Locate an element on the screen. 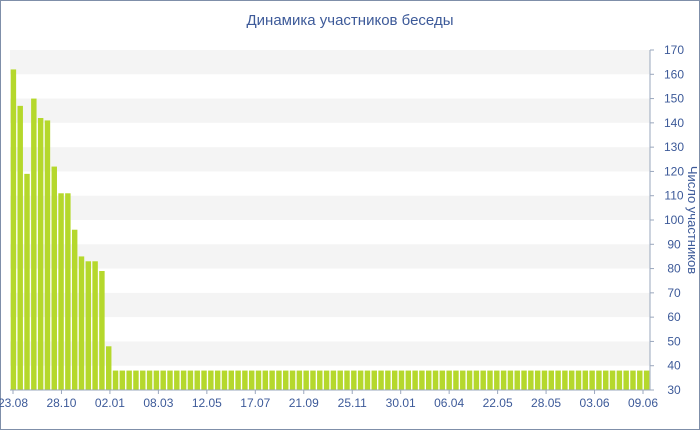 The height and width of the screenshot is (430, 700). y-tick-label: 40 is located at coordinates (674, 366).